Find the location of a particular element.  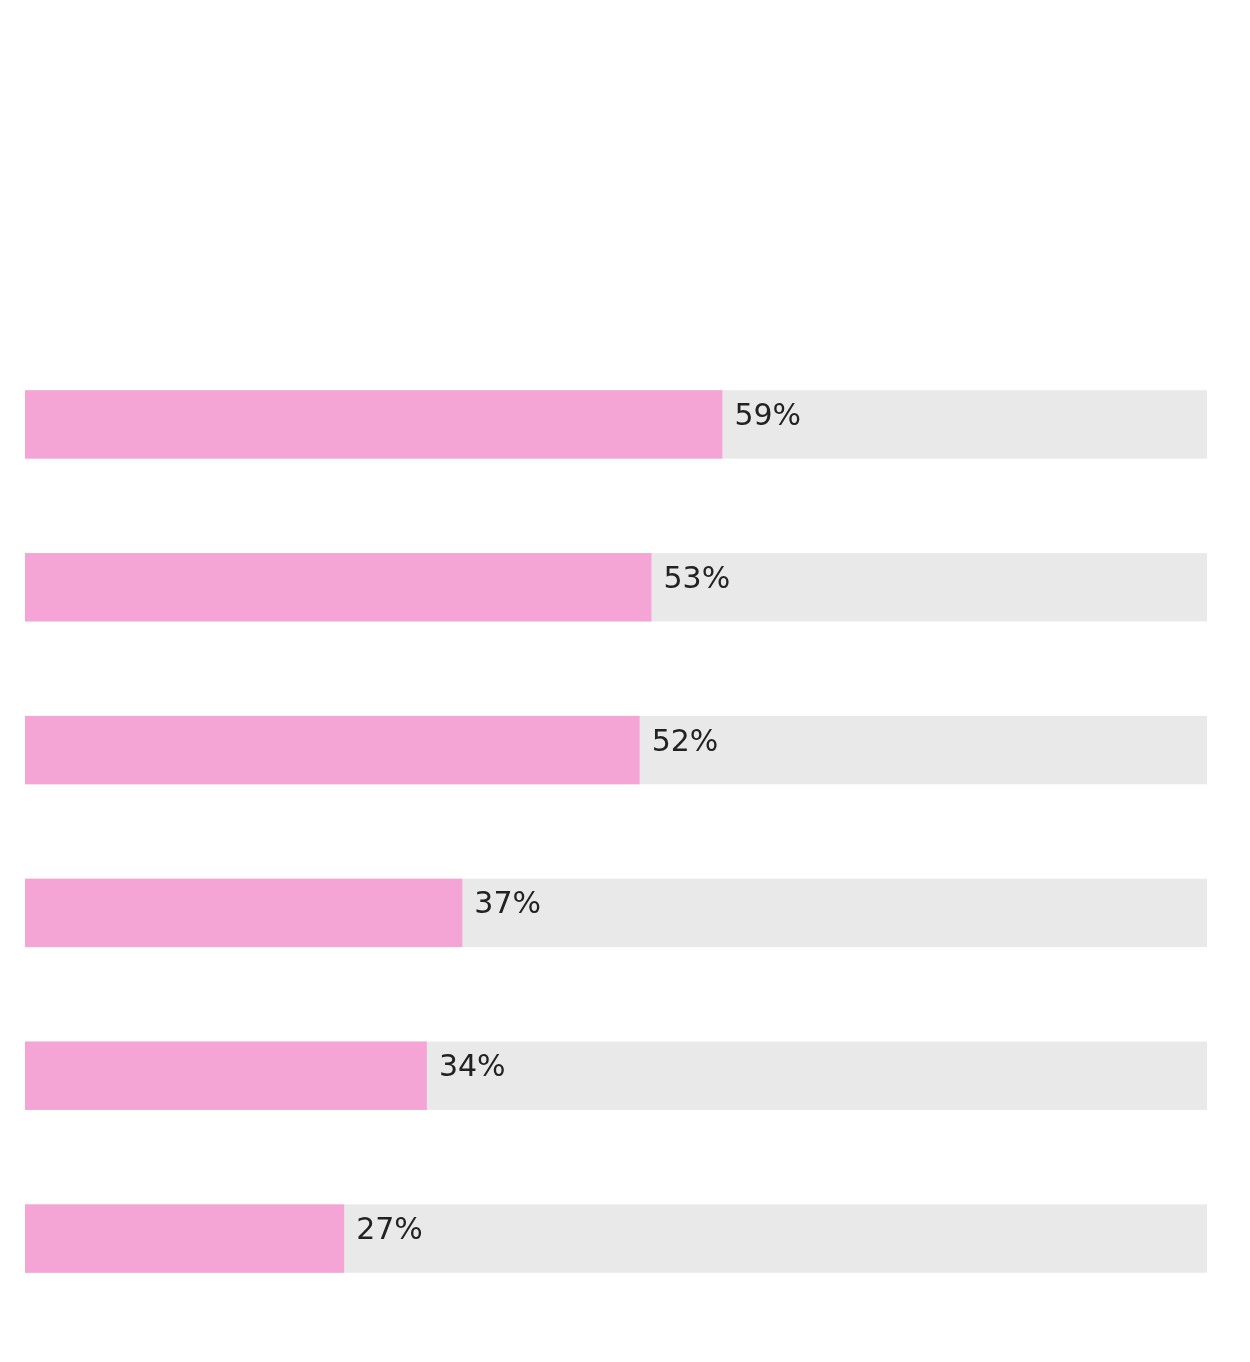

data-label: 52% is located at coordinates (685, 740).